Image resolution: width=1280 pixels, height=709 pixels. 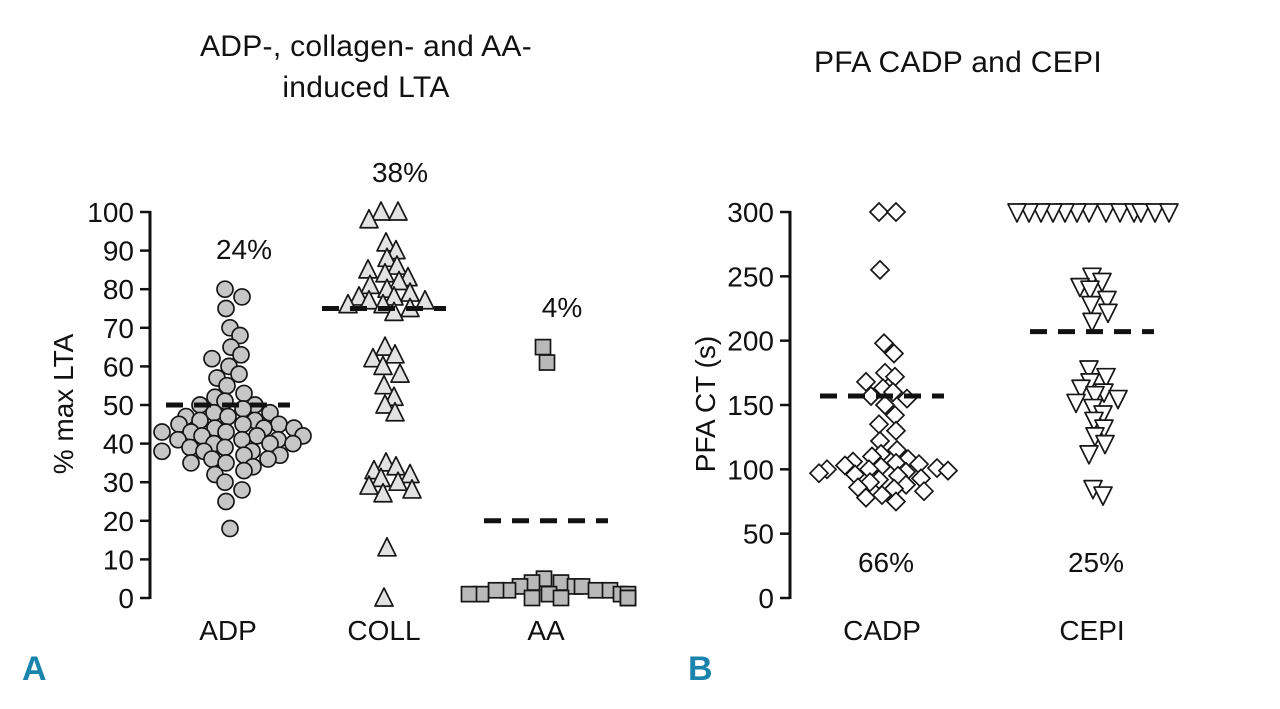 I want to click on svg-text: 40, so click(x=118, y=444).